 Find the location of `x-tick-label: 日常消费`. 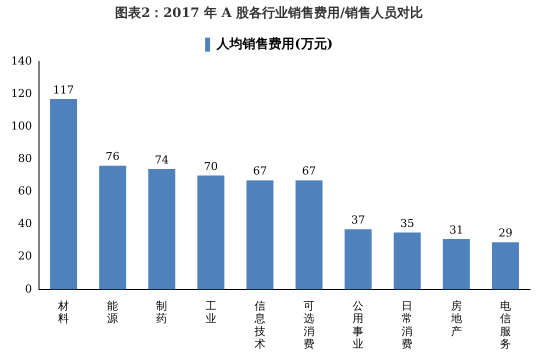

x-tick-label: 日常消费 is located at coordinates (407, 325).